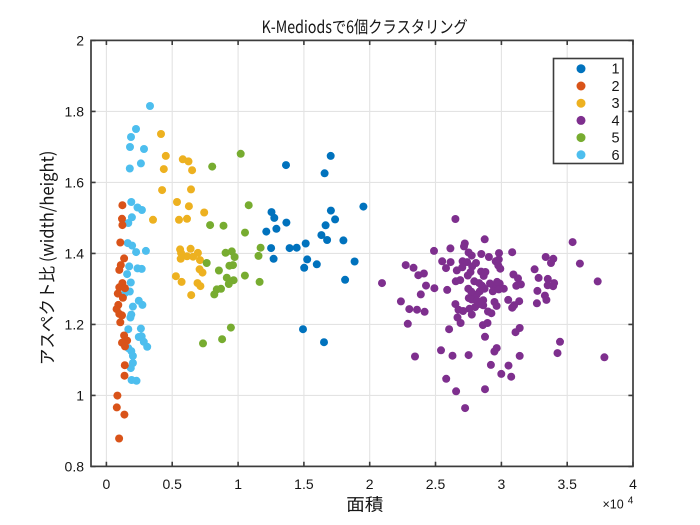  I want to click on svg-text: 2.5, so click(436, 484).